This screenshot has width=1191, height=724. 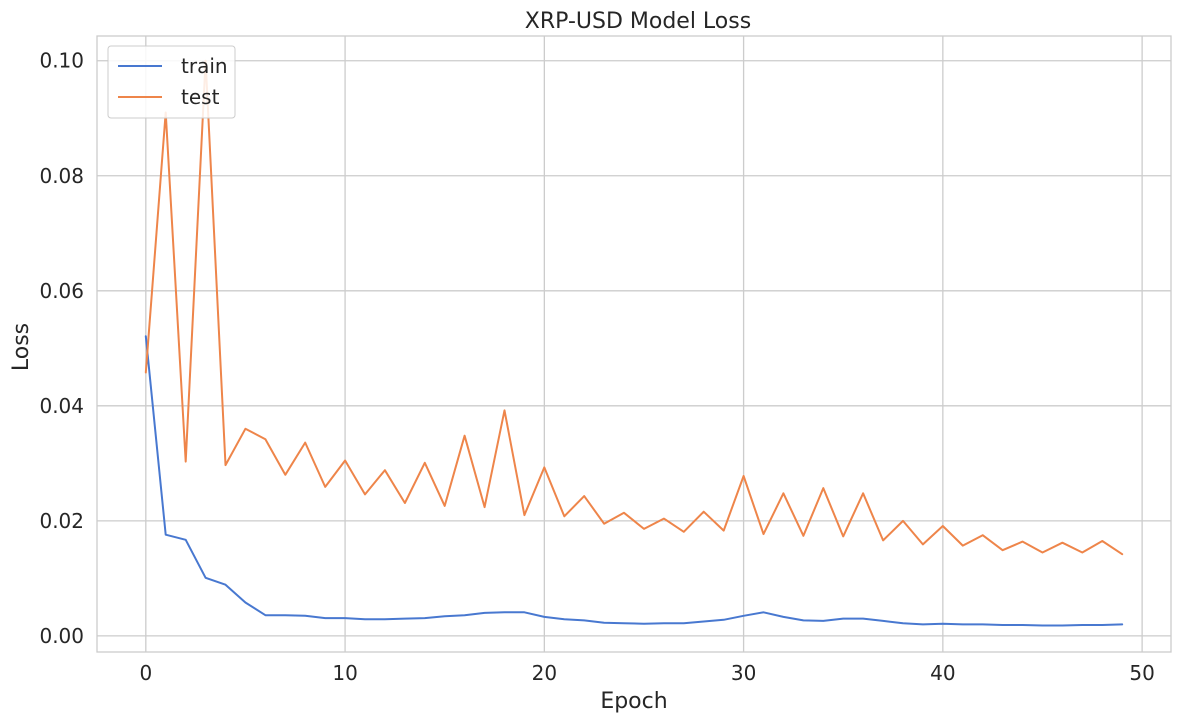 What do you see at coordinates (344, 673) in the screenshot?
I see `x-tick-label: 10` at bounding box center [344, 673].